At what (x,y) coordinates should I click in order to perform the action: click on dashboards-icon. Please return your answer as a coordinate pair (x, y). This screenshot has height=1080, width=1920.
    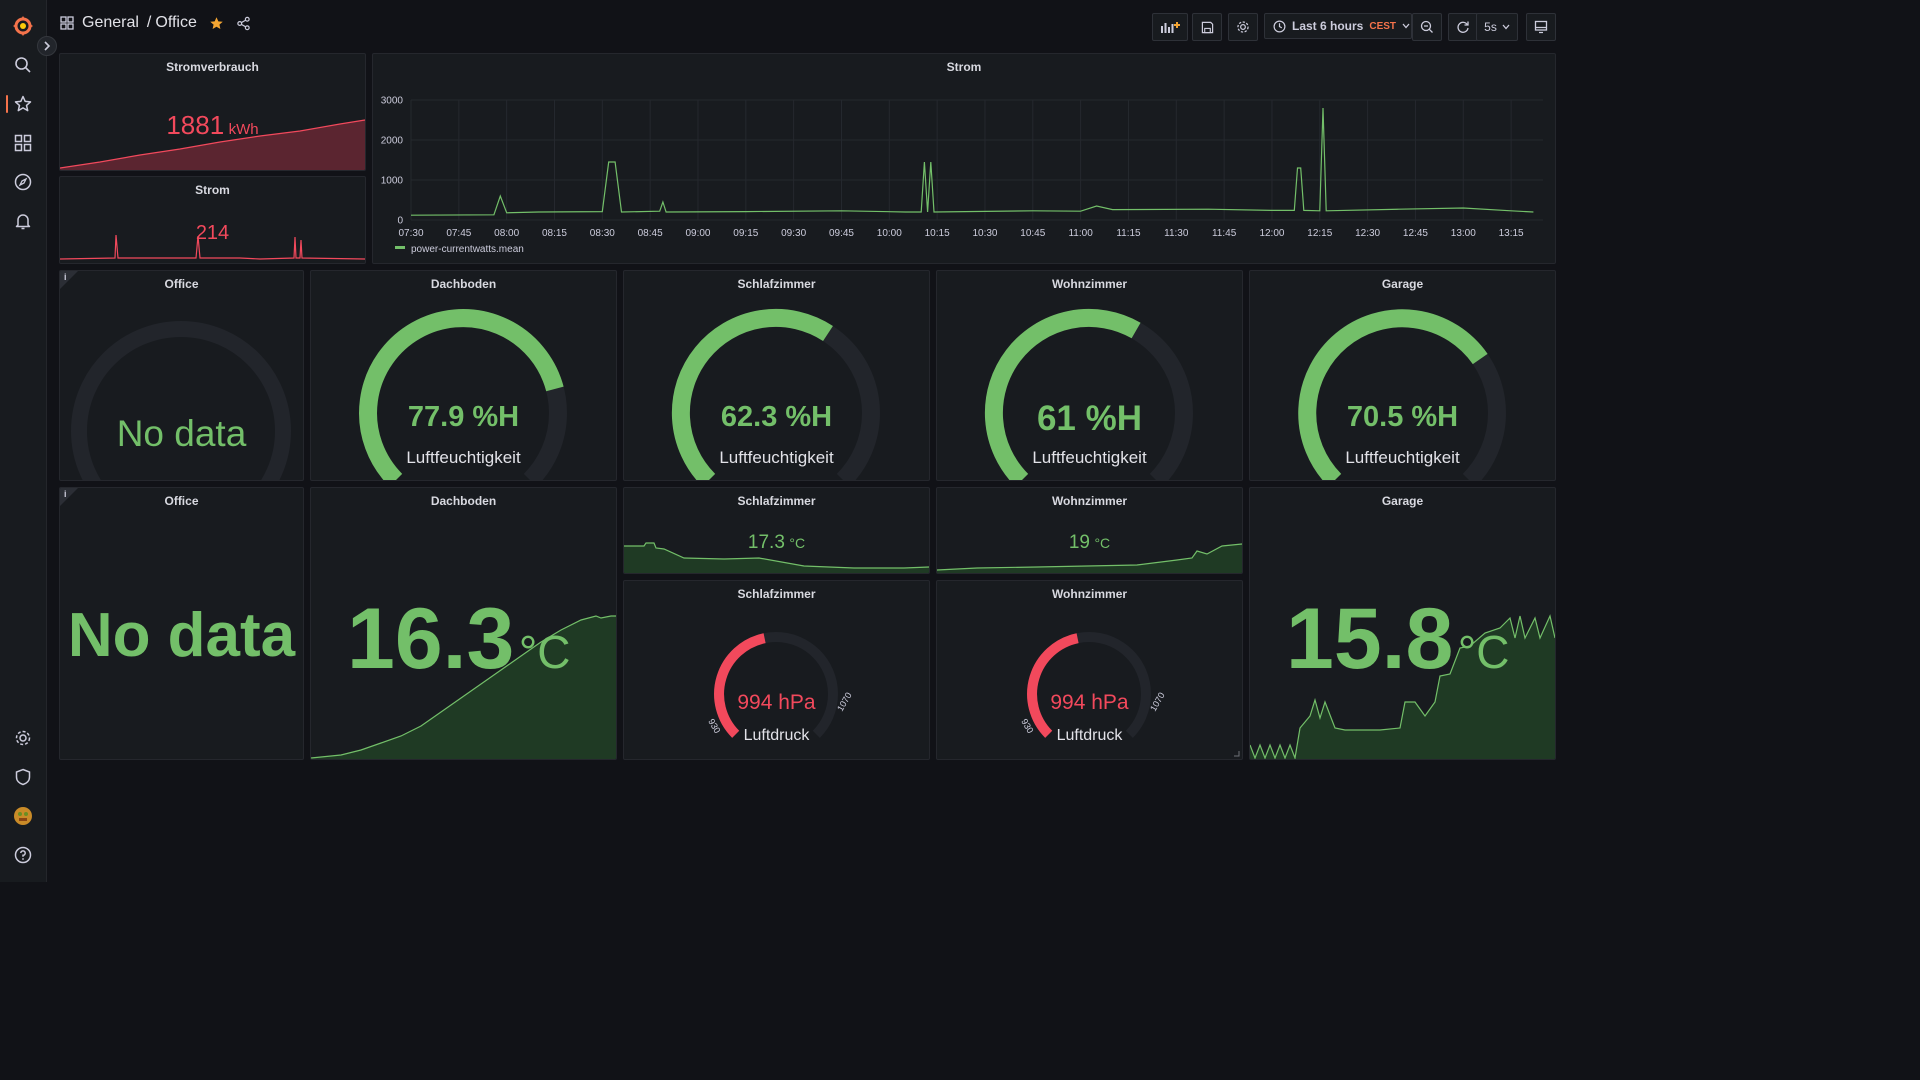
    Looking at the image, I should click on (23, 143).